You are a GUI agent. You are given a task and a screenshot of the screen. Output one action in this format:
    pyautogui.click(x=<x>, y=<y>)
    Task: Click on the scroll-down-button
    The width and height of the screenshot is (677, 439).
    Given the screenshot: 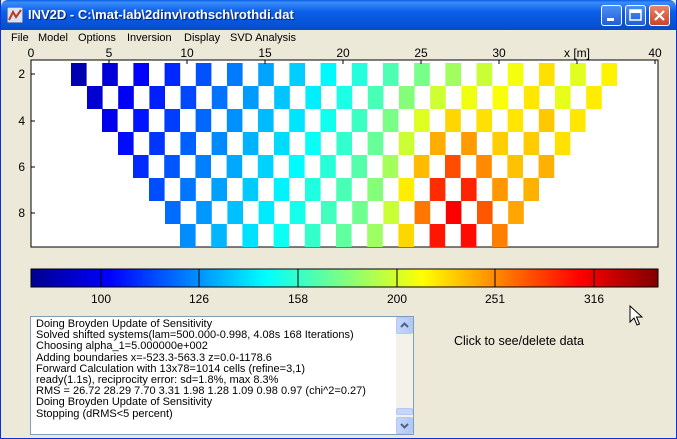 What is the action you would take?
    pyautogui.click(x=404, y=425)
    